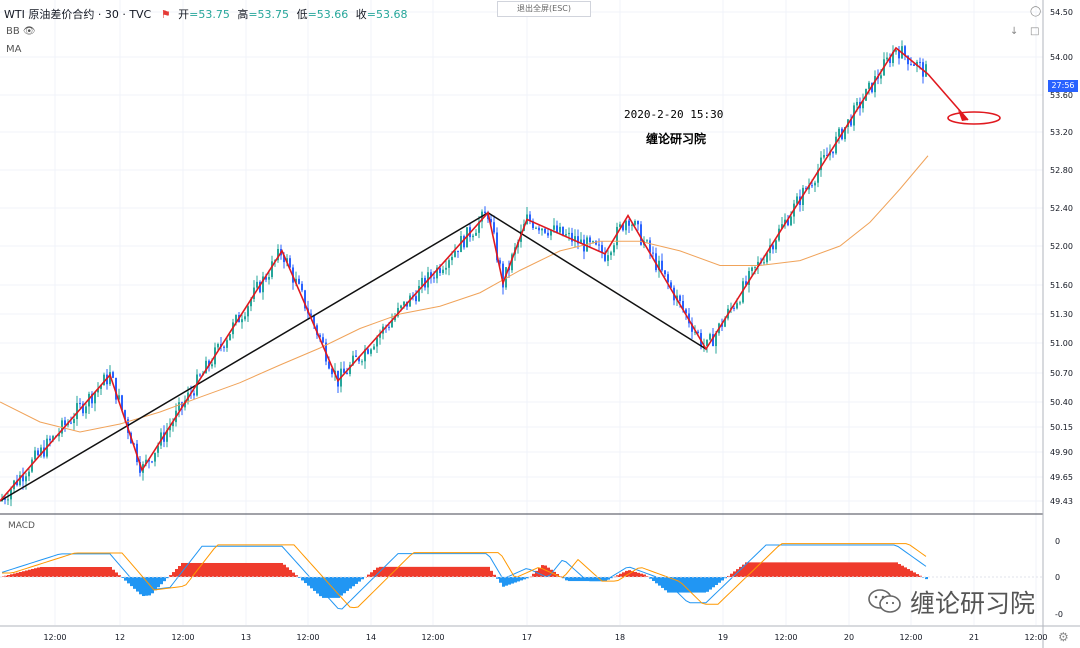 The width and height of the screenshot is (1080, 648). I want to click on current-price-tag: 27:56, so click(1063, 86).